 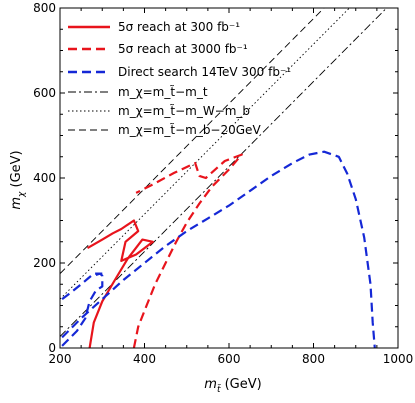 I want to click on y-tick-label: 200, so click(x=44, y=263).